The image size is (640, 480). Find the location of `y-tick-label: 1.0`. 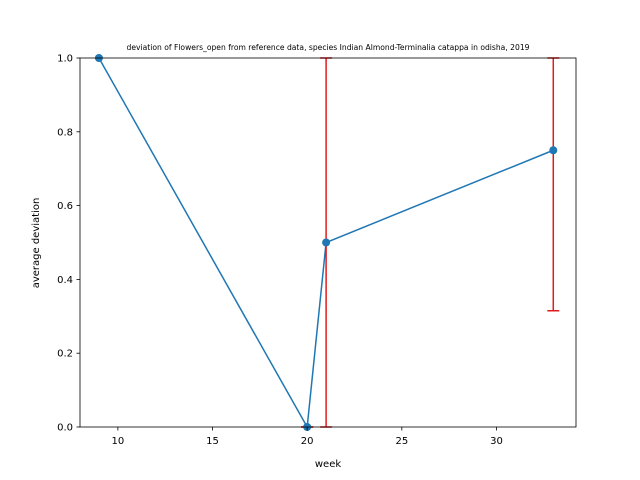

y-tick-label: 1.0 is located at coordinates (65, 59).